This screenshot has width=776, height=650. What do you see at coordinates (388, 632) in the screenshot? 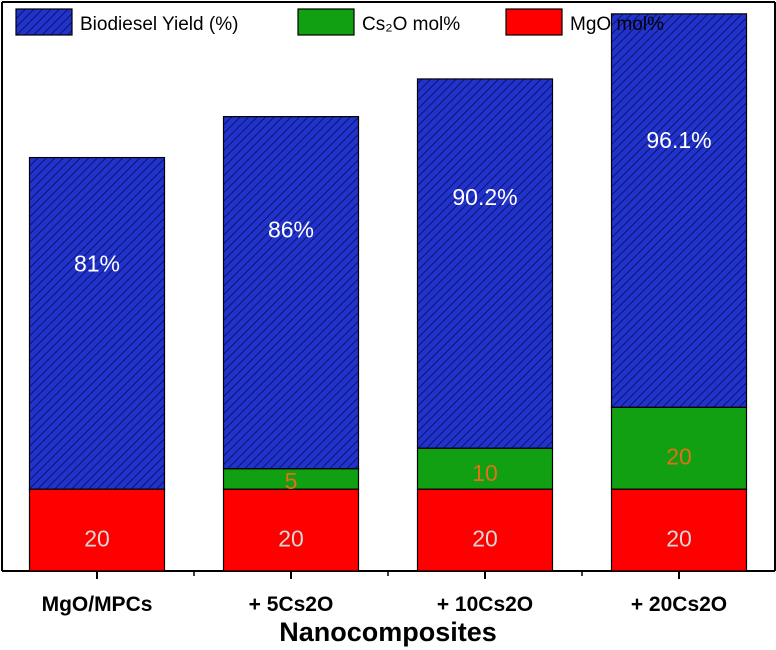
I see `x-axis-label: Nanocomposites` at bounding box center [388, 632].